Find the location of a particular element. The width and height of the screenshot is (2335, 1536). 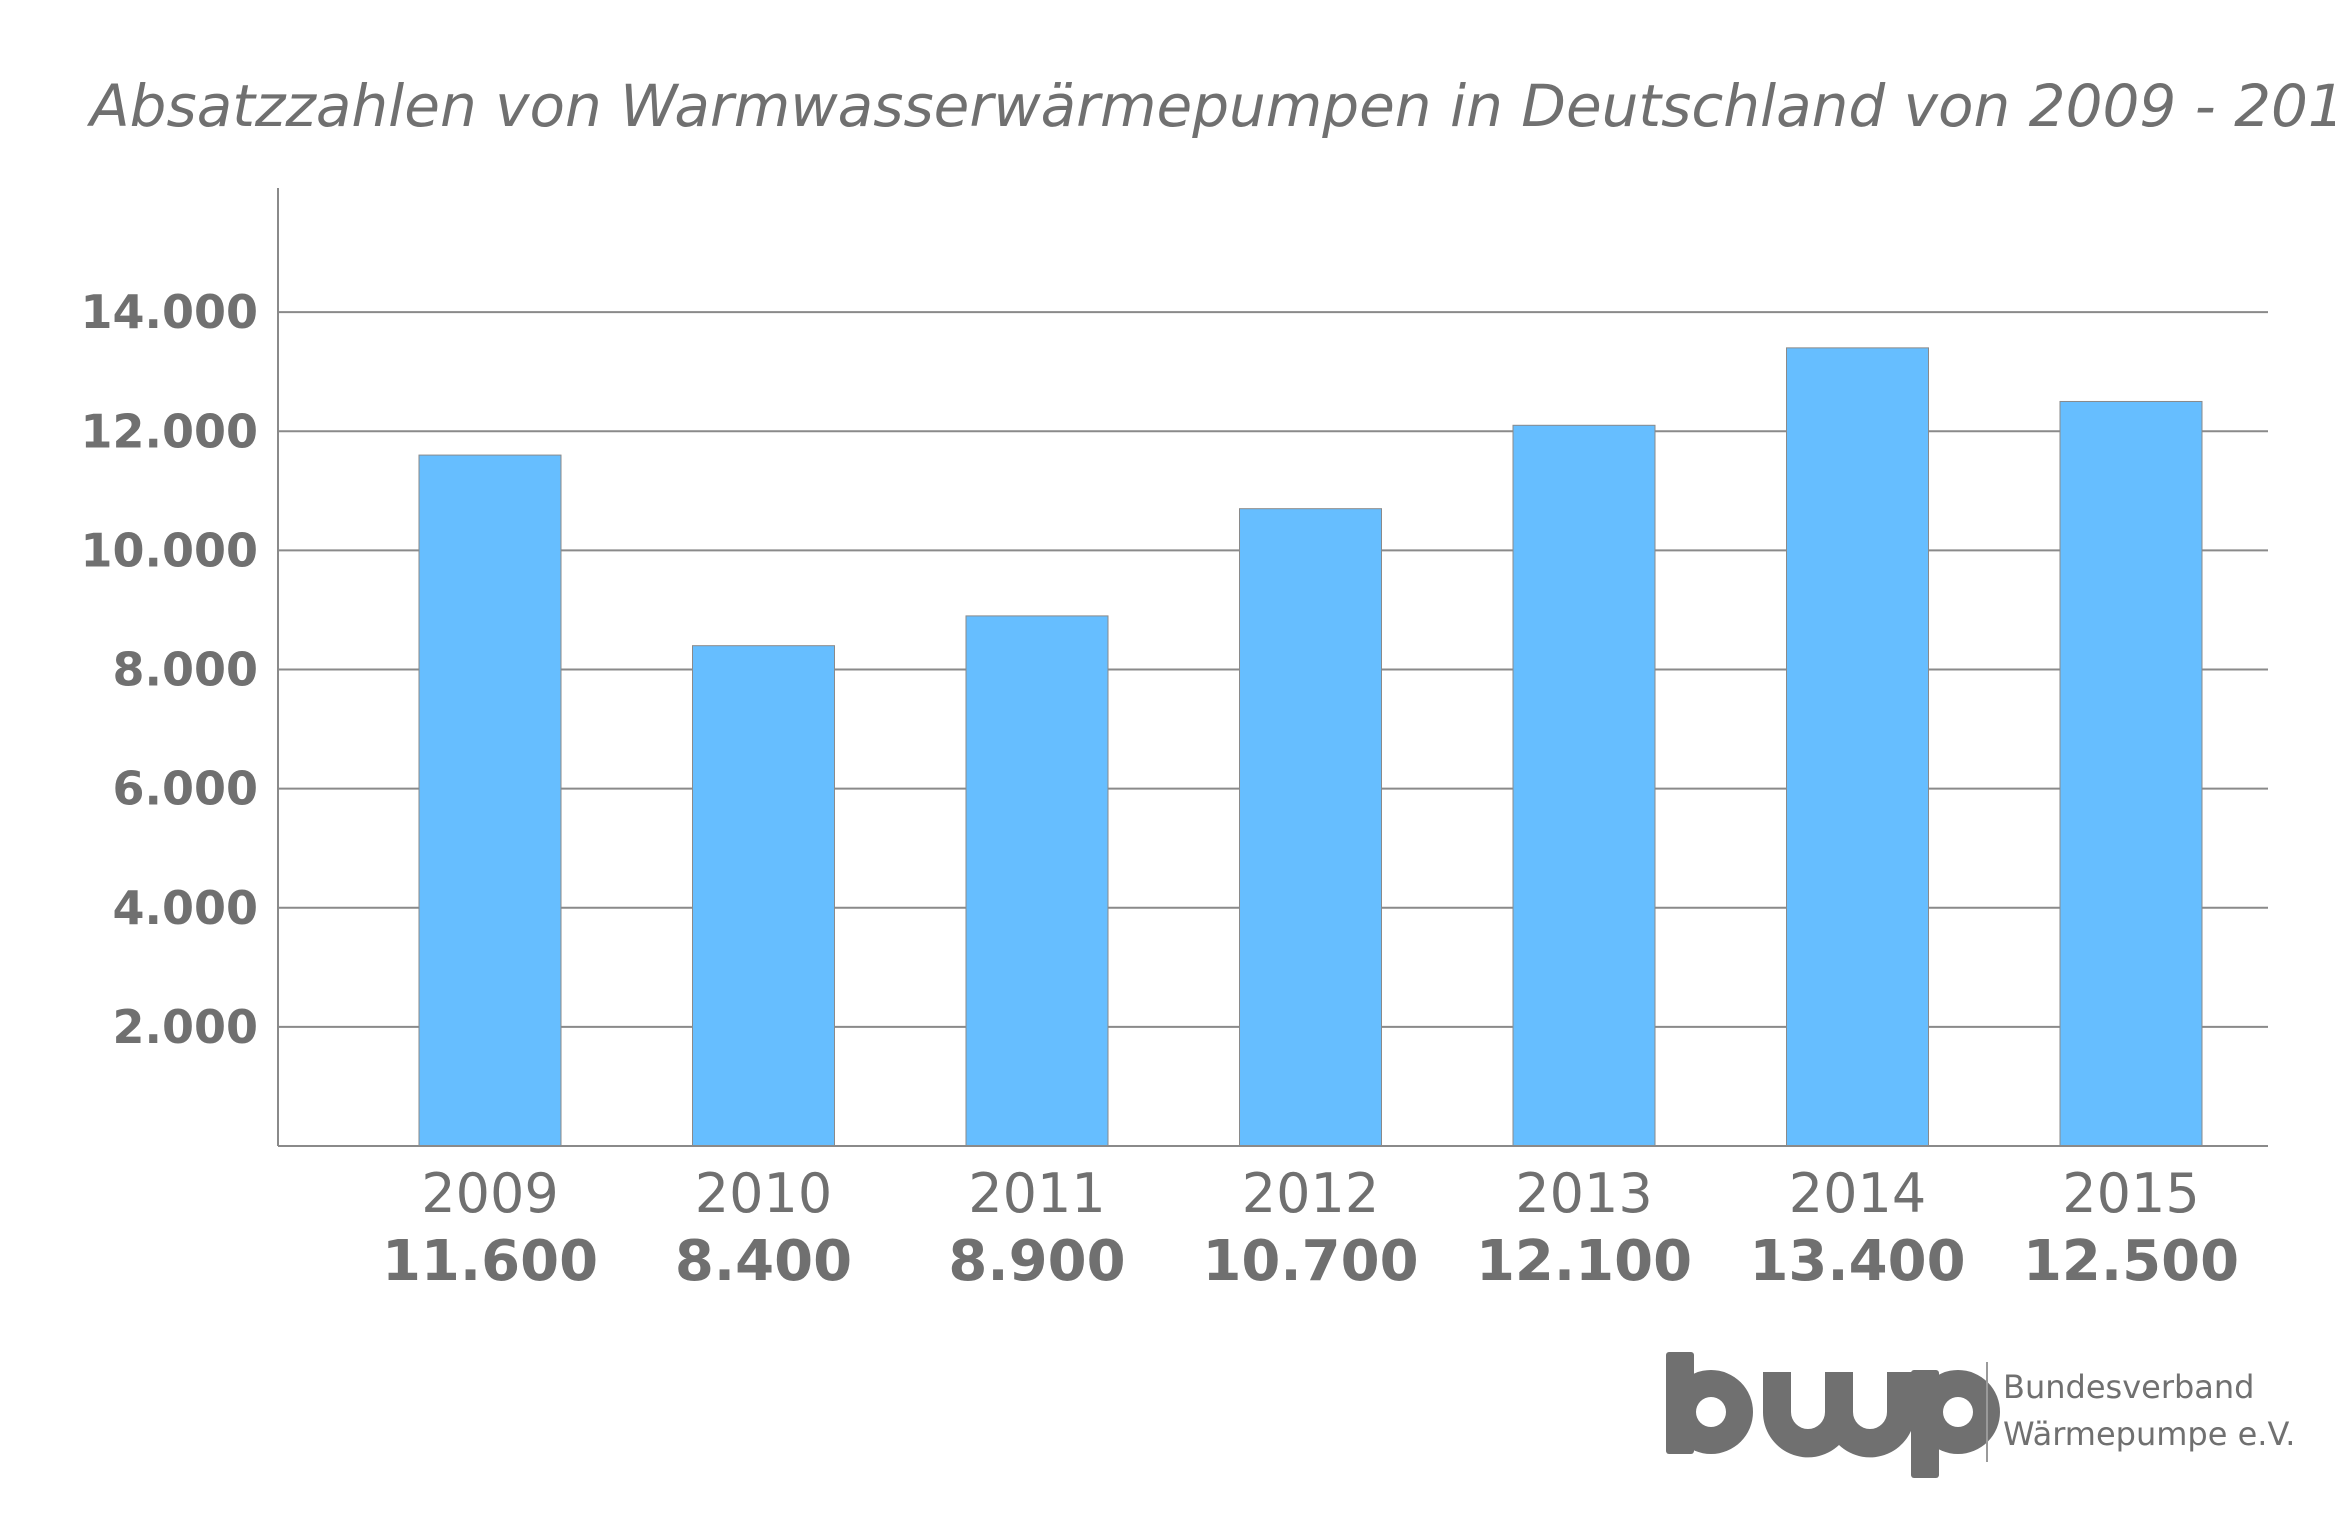

bar-value-label: 8.400 is located at coordinates (763, 1261).